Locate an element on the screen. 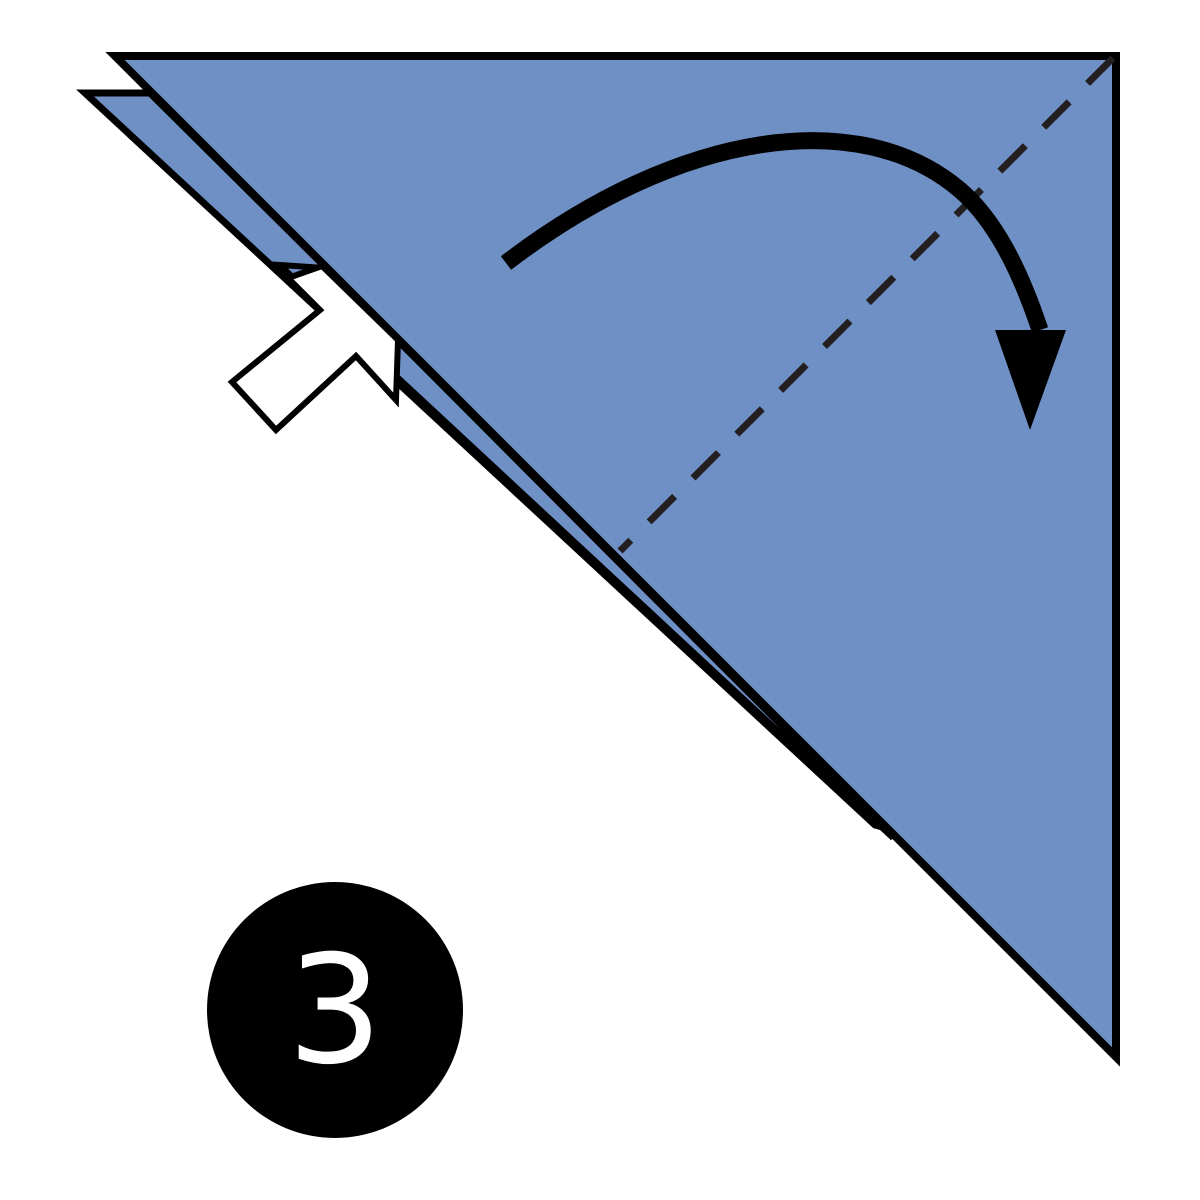 The image size is (1200, 1200). curved-fold-arrow-icon is located at coordinates (774, 232).